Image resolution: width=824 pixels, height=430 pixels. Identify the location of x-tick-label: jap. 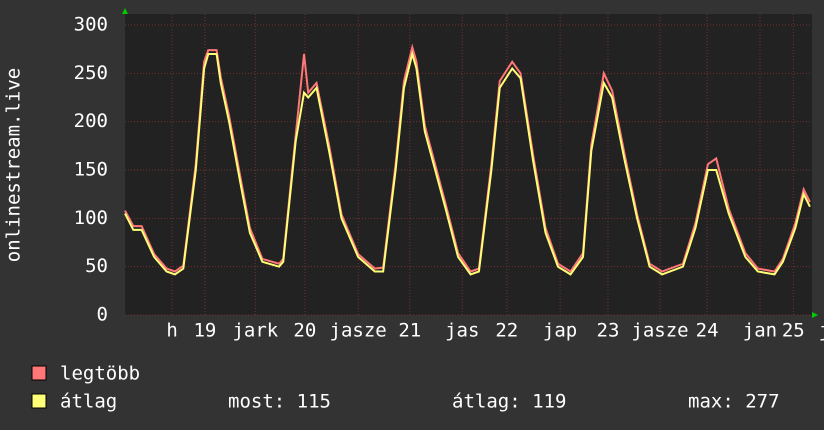
(560, 331).